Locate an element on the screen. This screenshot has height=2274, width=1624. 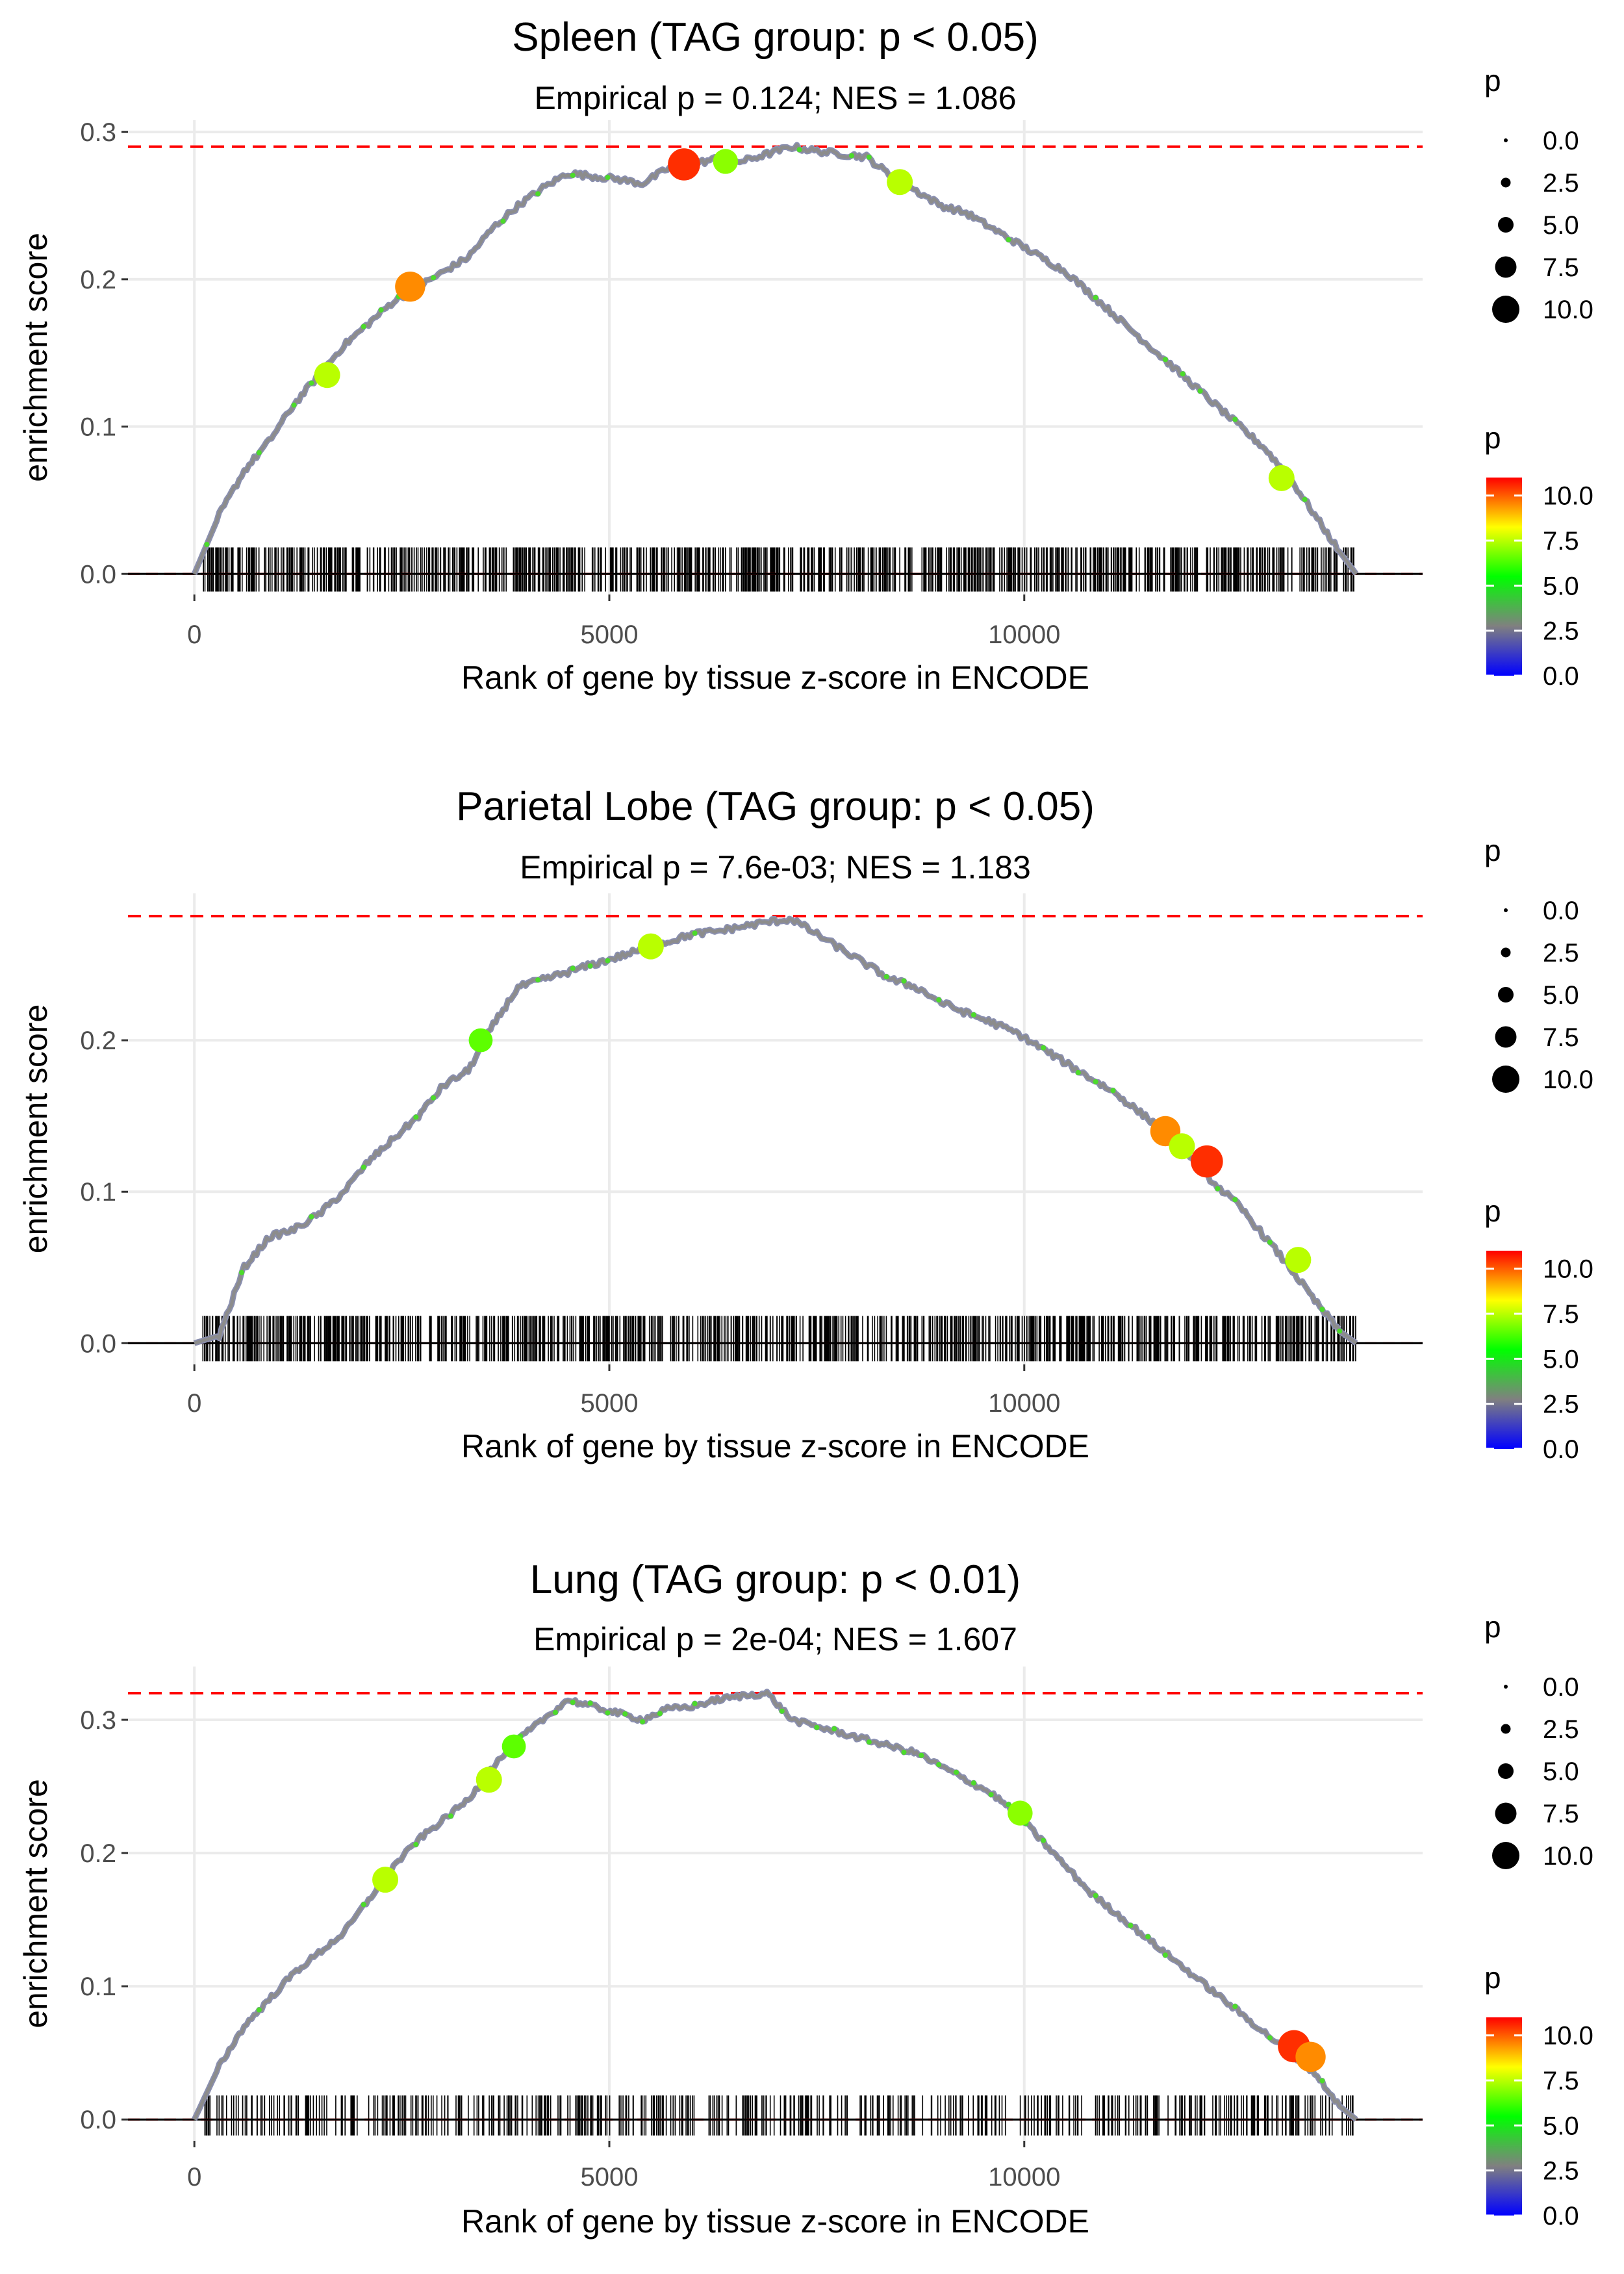
chart-subtitle: Empirical p = 2e-04; NES = 1.607 is located at coordinates (775, 1639).